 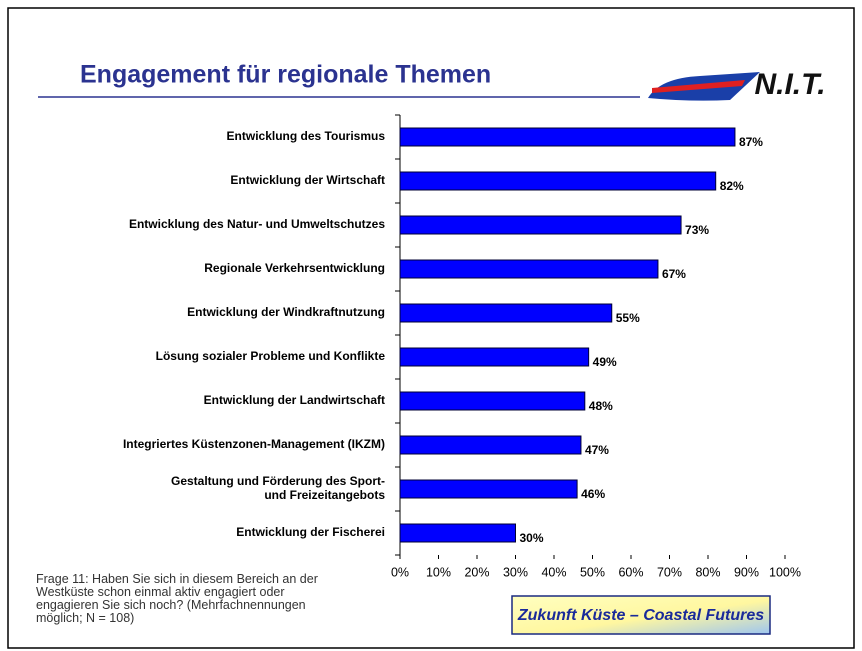 What do you see at coordinates (601, 406) in the screenshot?
I see `value-label: 48%` at bounding box center [601, 406].